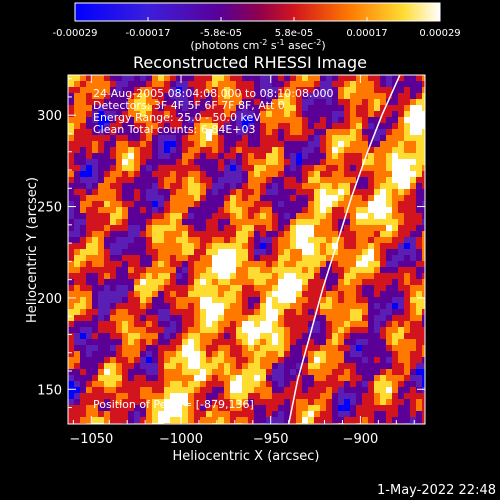 This screenshot has height=500, width=500. What do you see at coordinates (271, 439) in the screenshot?
I see `x-tick-label: −950` at bounding box center [271, 439].